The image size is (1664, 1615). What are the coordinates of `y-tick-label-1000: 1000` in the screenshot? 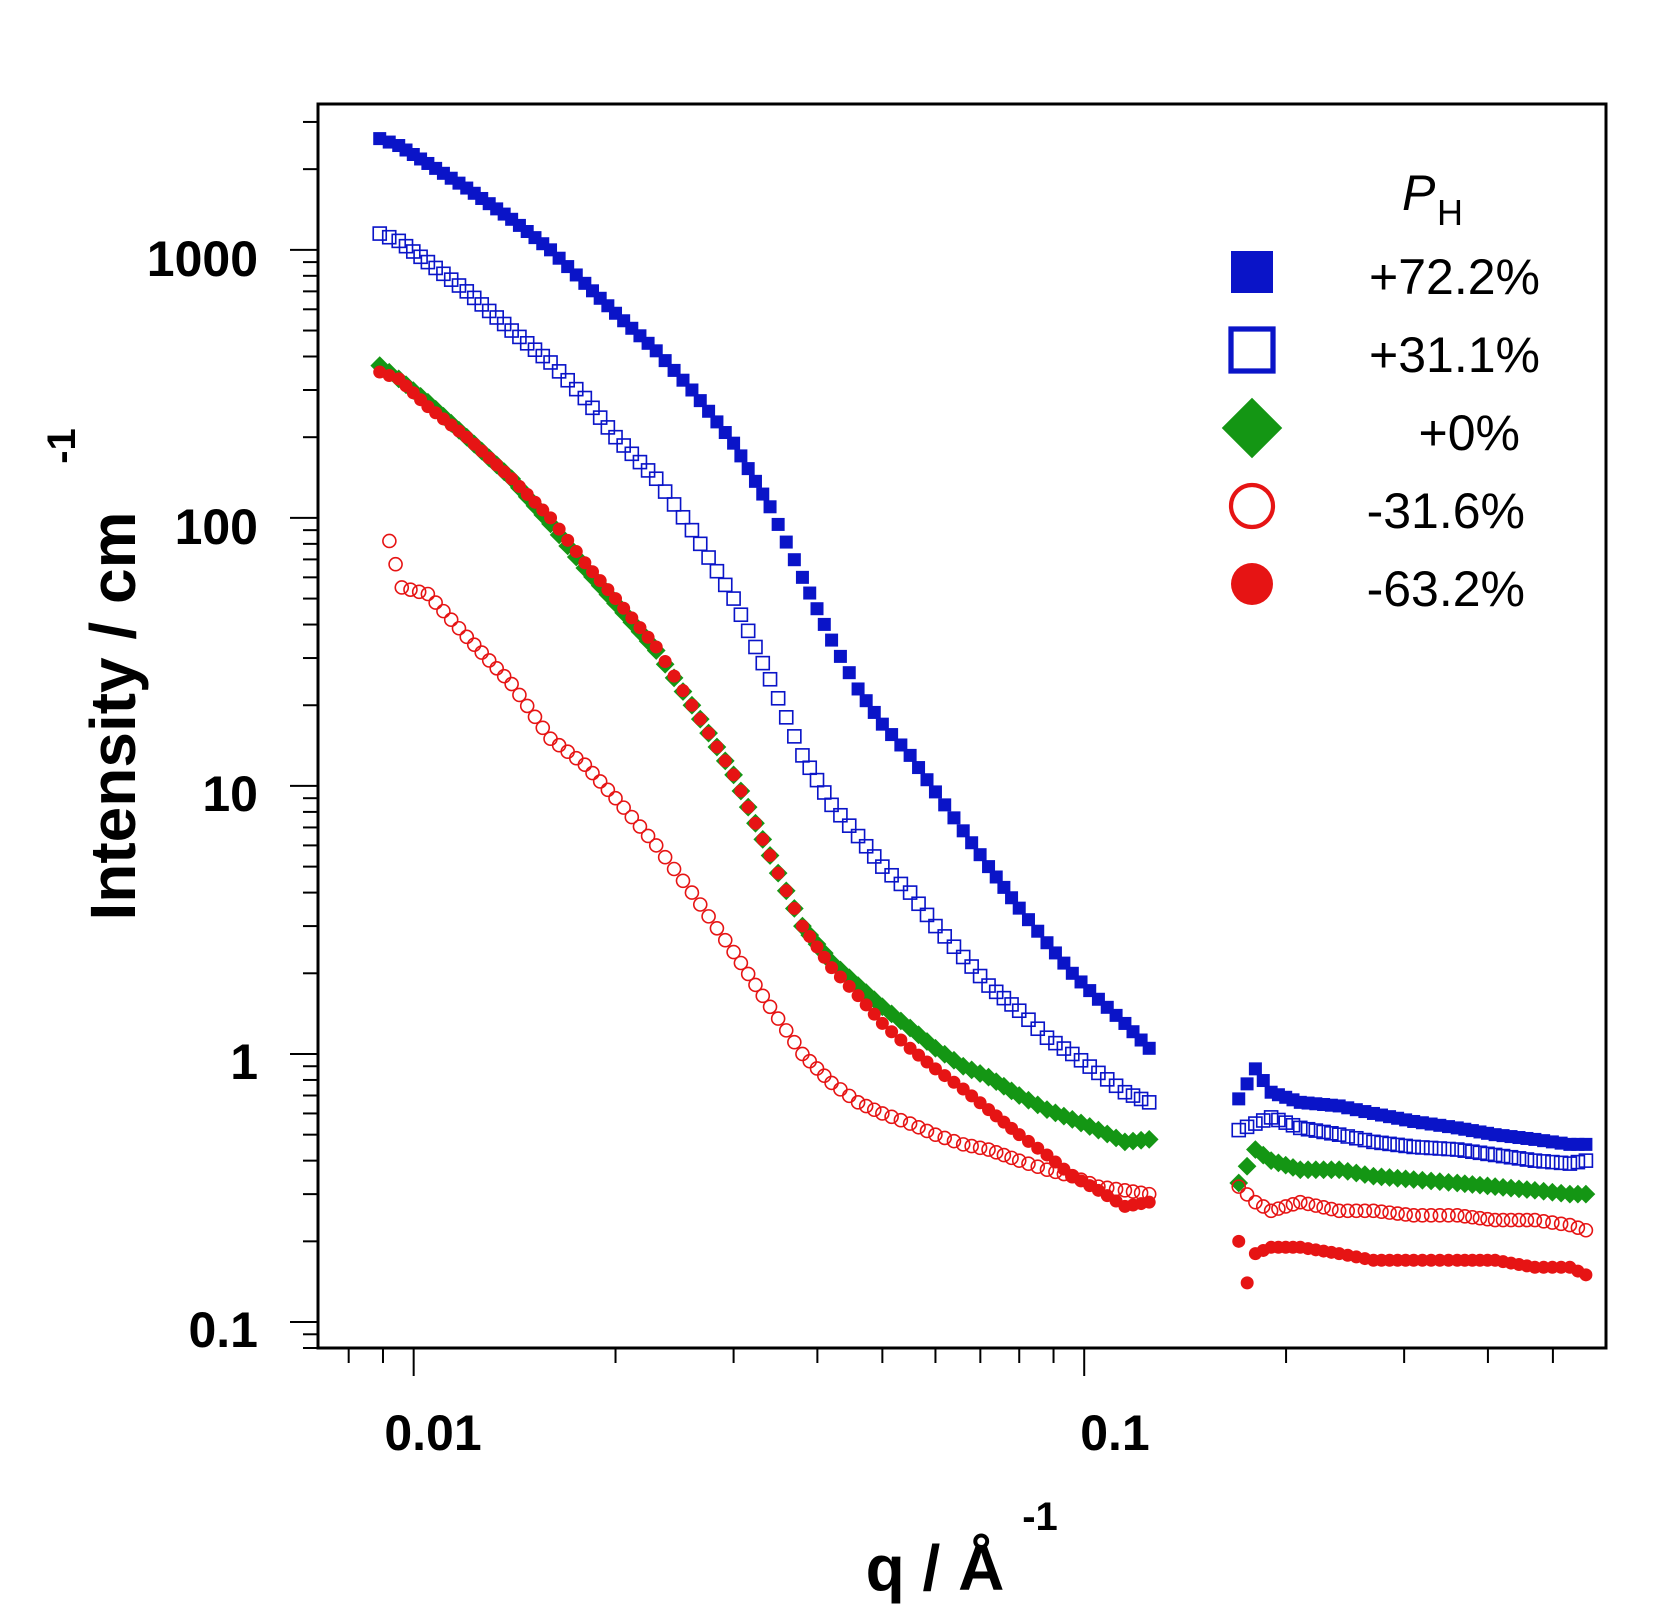 It's located at (202, 259).